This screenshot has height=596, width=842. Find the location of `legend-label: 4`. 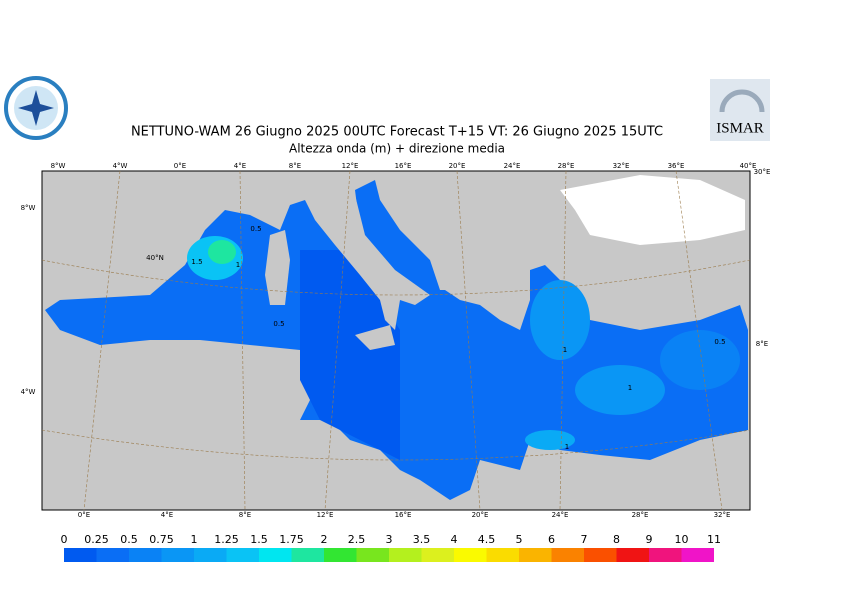

legend-label: 4 is located at coordinates (454, 539).